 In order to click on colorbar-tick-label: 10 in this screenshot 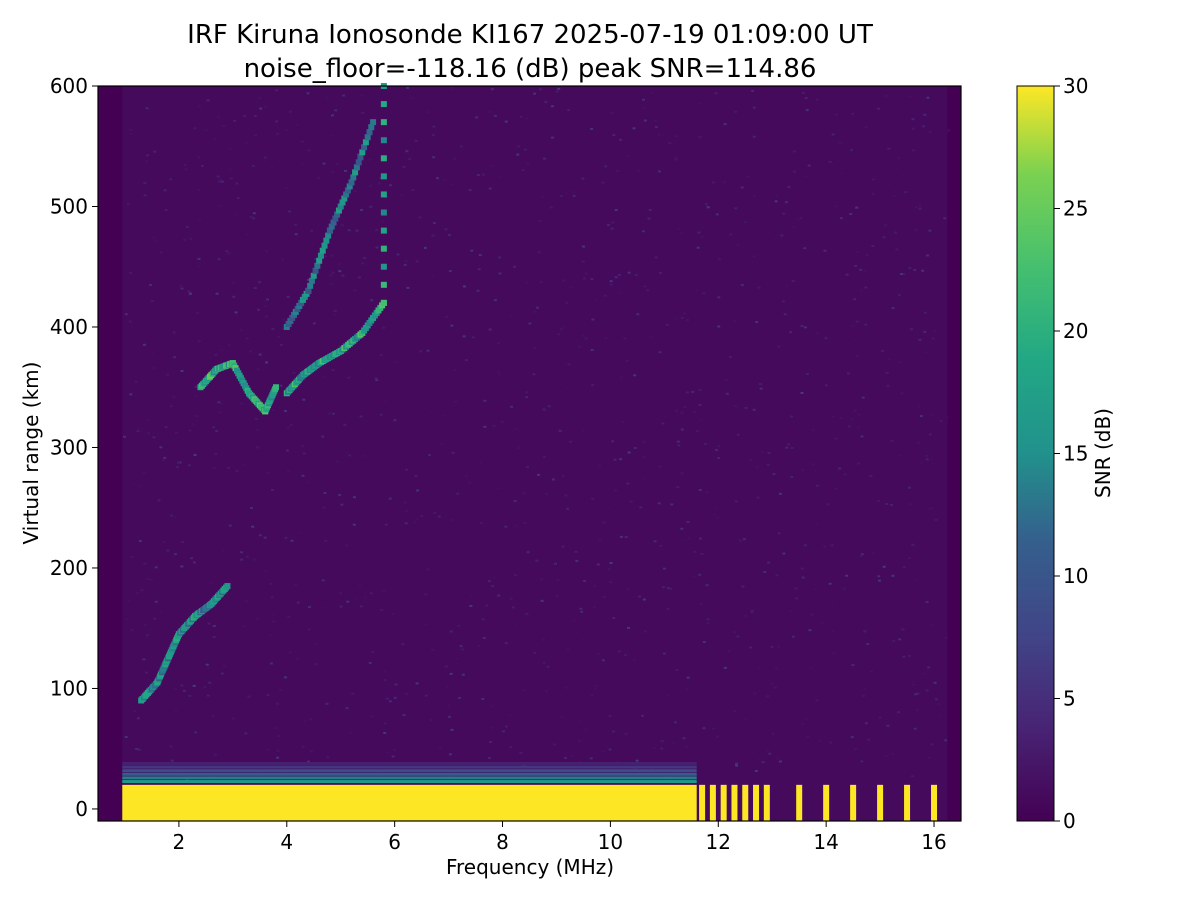, I will do `click(1075, 576)`.